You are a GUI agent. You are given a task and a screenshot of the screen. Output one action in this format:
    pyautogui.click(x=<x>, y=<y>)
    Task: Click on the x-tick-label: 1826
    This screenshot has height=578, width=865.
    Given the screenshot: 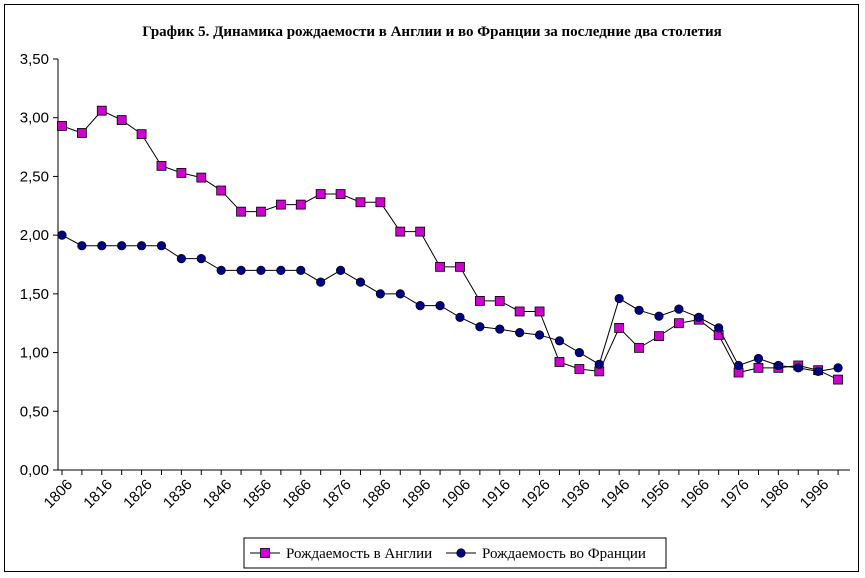 What is the action you would take?
    pyautogui.click(x=138, y=494)
    